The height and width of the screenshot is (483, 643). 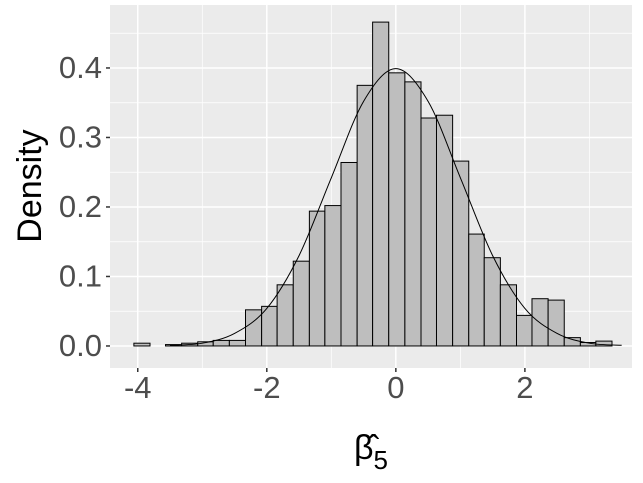 I want to click on y-tick-label: 0.4, so click(x=80, y=67).